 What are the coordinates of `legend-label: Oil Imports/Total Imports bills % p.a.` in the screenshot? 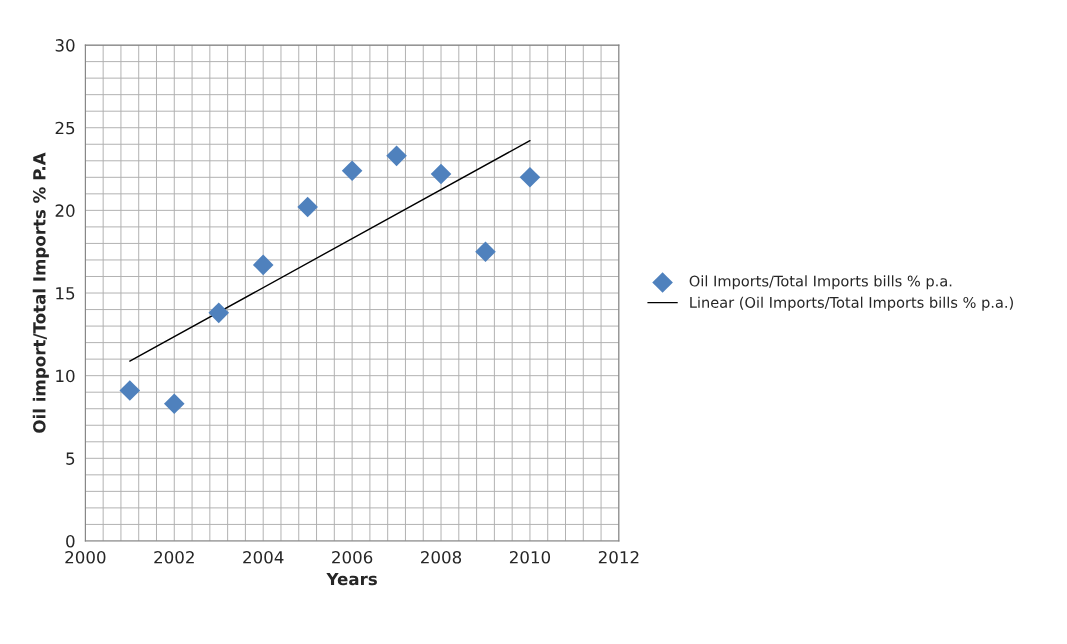 It's located at (820, 282).